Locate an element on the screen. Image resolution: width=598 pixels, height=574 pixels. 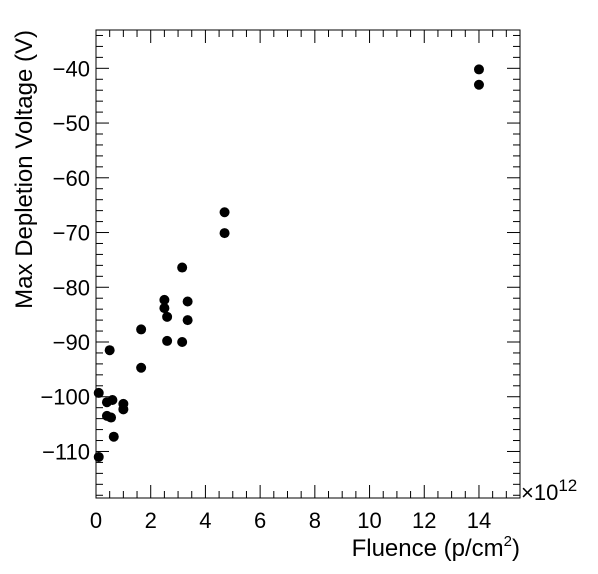
y-tick-label: −40 is located at coordinates (71, 68).